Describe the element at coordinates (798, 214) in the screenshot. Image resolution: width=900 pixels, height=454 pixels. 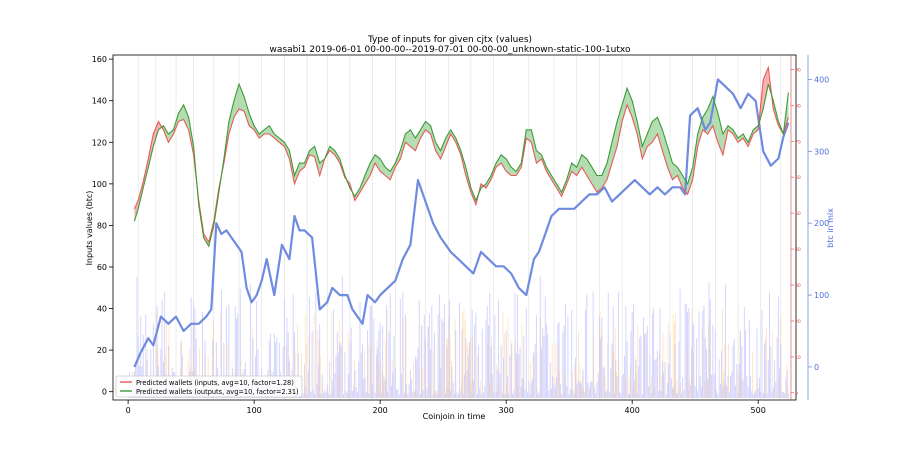
I see `y3-tick-label: 50` at that location.